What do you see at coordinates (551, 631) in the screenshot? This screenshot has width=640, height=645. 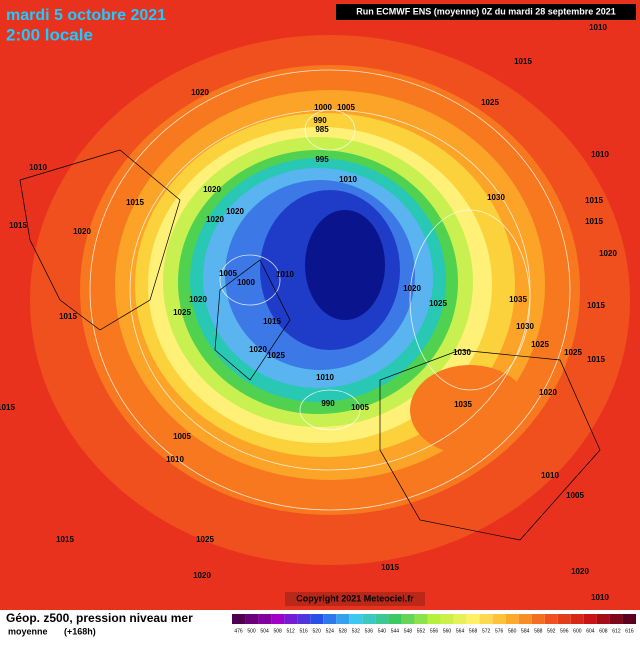 I see `scale-label: 592` at bounding box center [551, 631].